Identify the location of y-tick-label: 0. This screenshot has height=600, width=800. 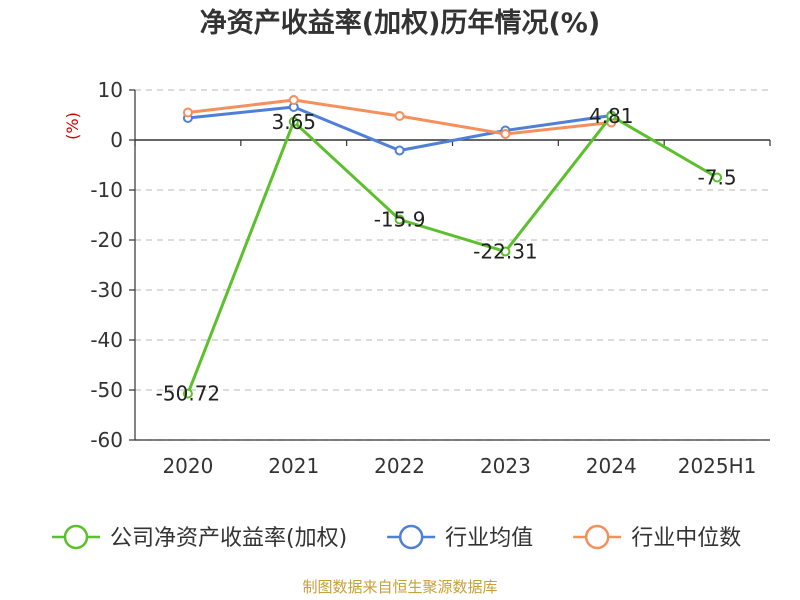
(116, 140).